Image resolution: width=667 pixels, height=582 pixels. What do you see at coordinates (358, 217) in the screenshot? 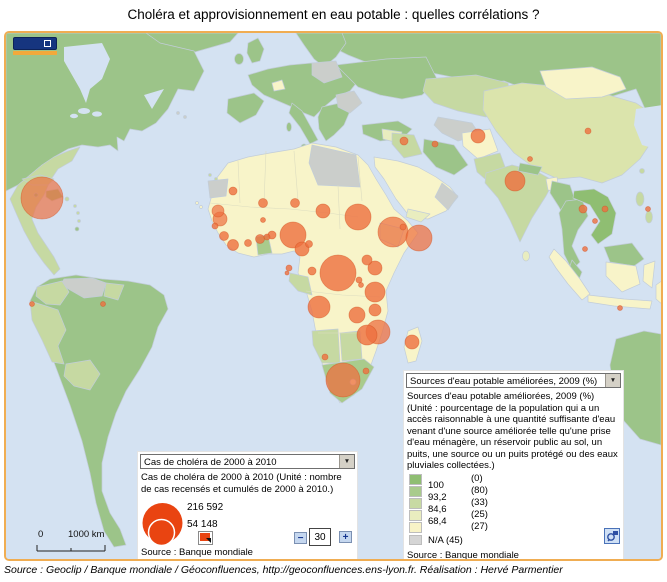
I see `cholera-symbol-soudan` at bounding box center [358, 217].